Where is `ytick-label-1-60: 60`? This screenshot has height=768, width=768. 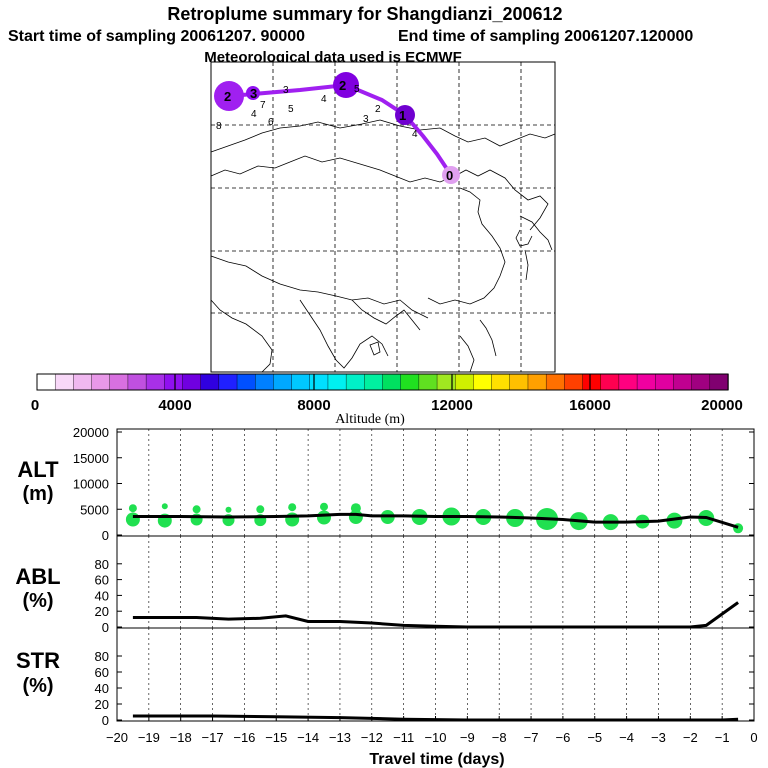
ytick-label-1-60: 60 is located at coordinates (102, 580).